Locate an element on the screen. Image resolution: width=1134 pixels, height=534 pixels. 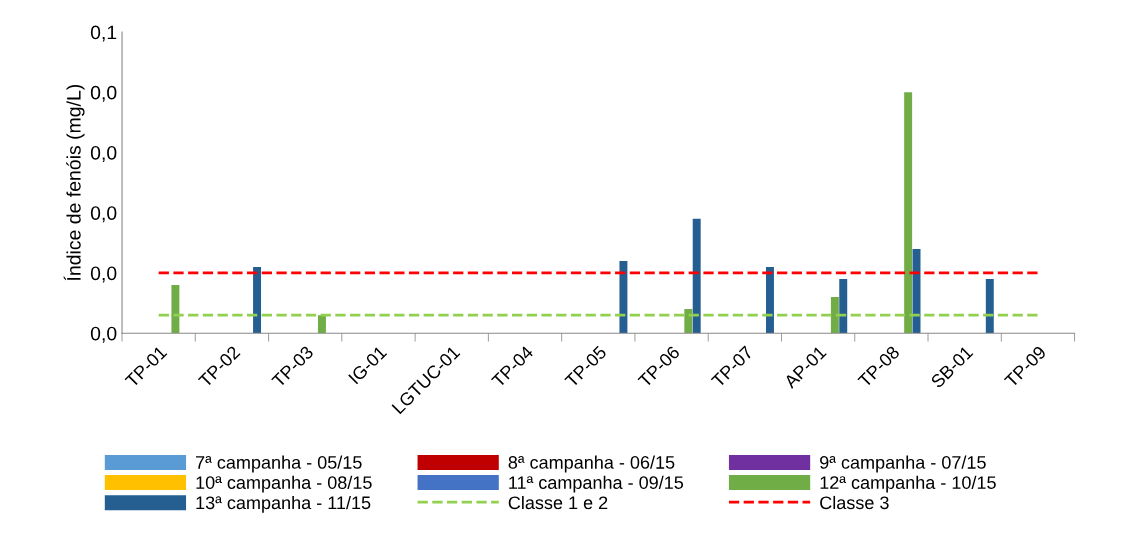
legend-label: 8ª campanha - 06/15 is located at coordinates (591, 464).